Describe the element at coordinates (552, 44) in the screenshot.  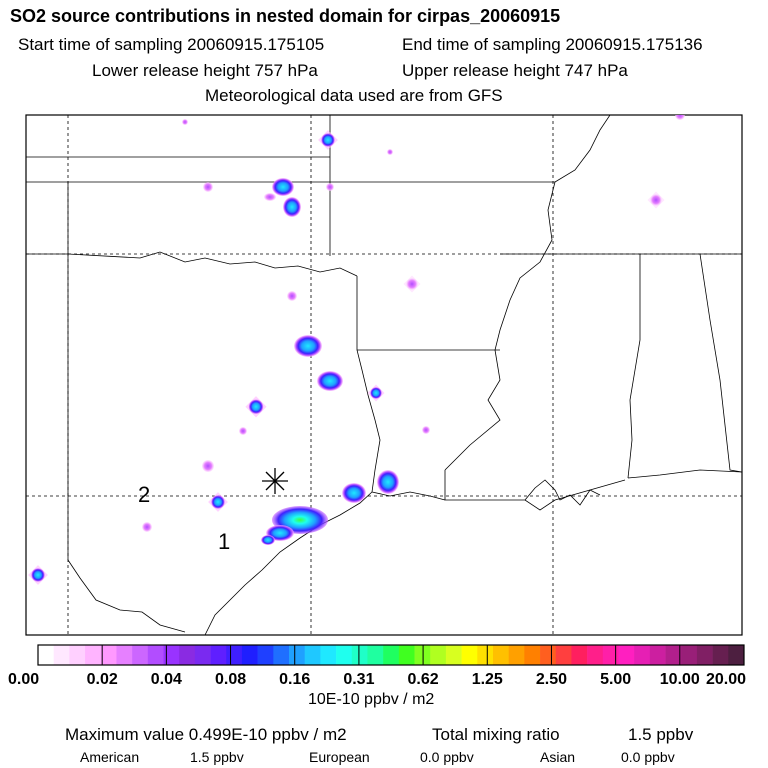
I see `end-time-text: End time of sampling 20060915.175136` at that location.